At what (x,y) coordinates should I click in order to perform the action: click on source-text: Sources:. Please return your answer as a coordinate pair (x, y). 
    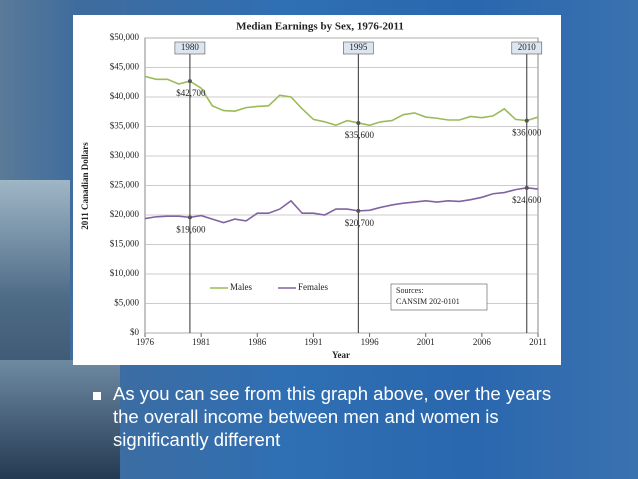
    Looking at the image, I should click on (410, 290).